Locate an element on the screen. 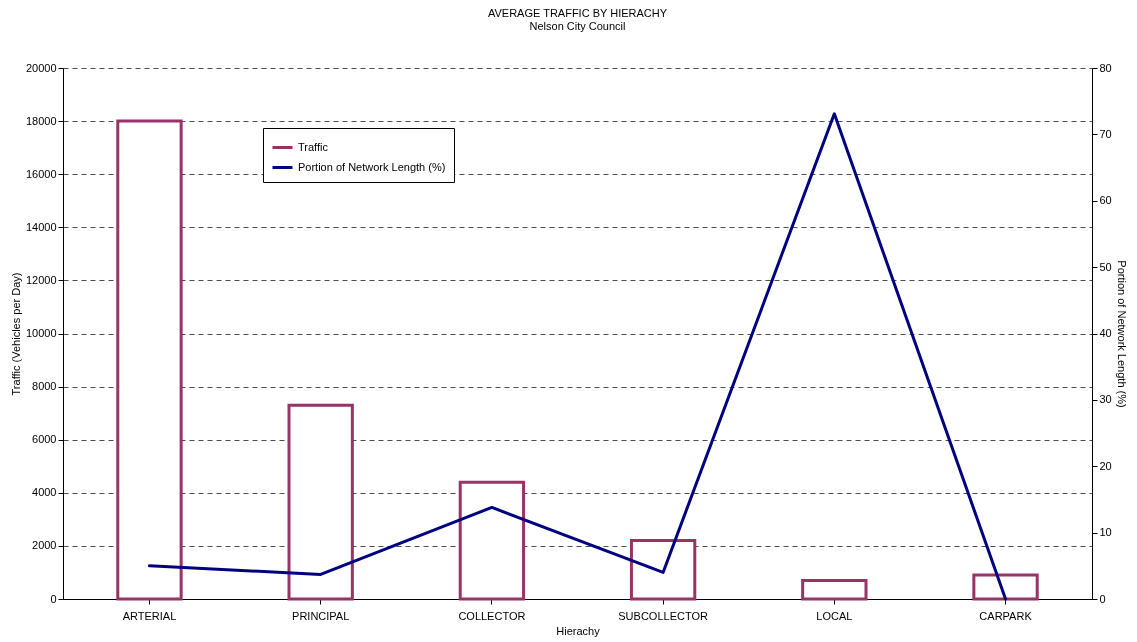 The image size is (1137, 642). y-tick-label: 18000 is located at coordinates (41, 120).